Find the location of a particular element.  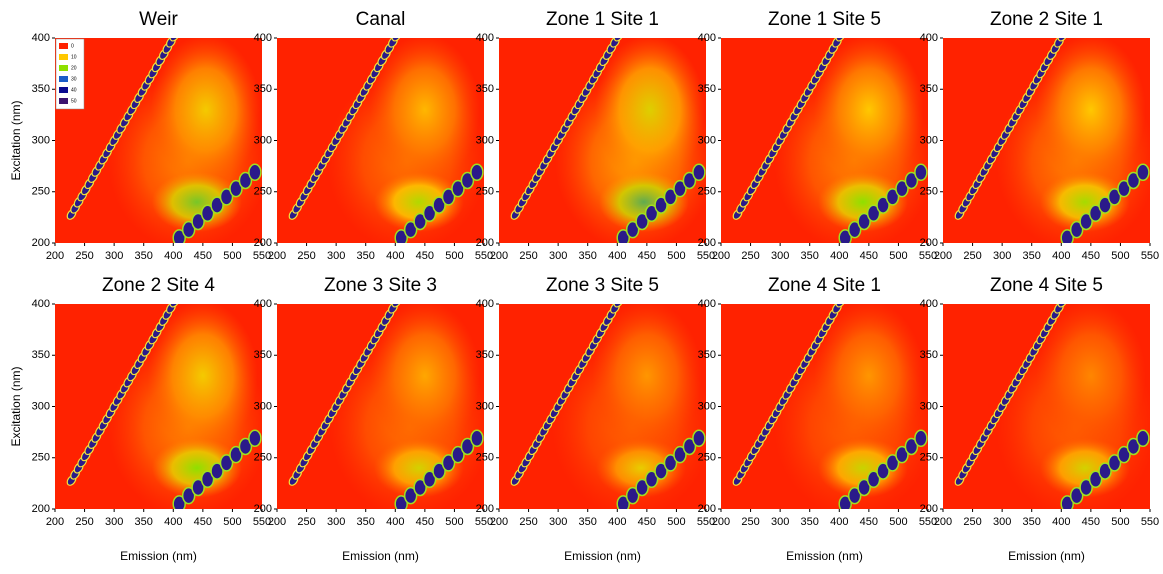

legend-label: 50 is located at coordinates (74, 101).